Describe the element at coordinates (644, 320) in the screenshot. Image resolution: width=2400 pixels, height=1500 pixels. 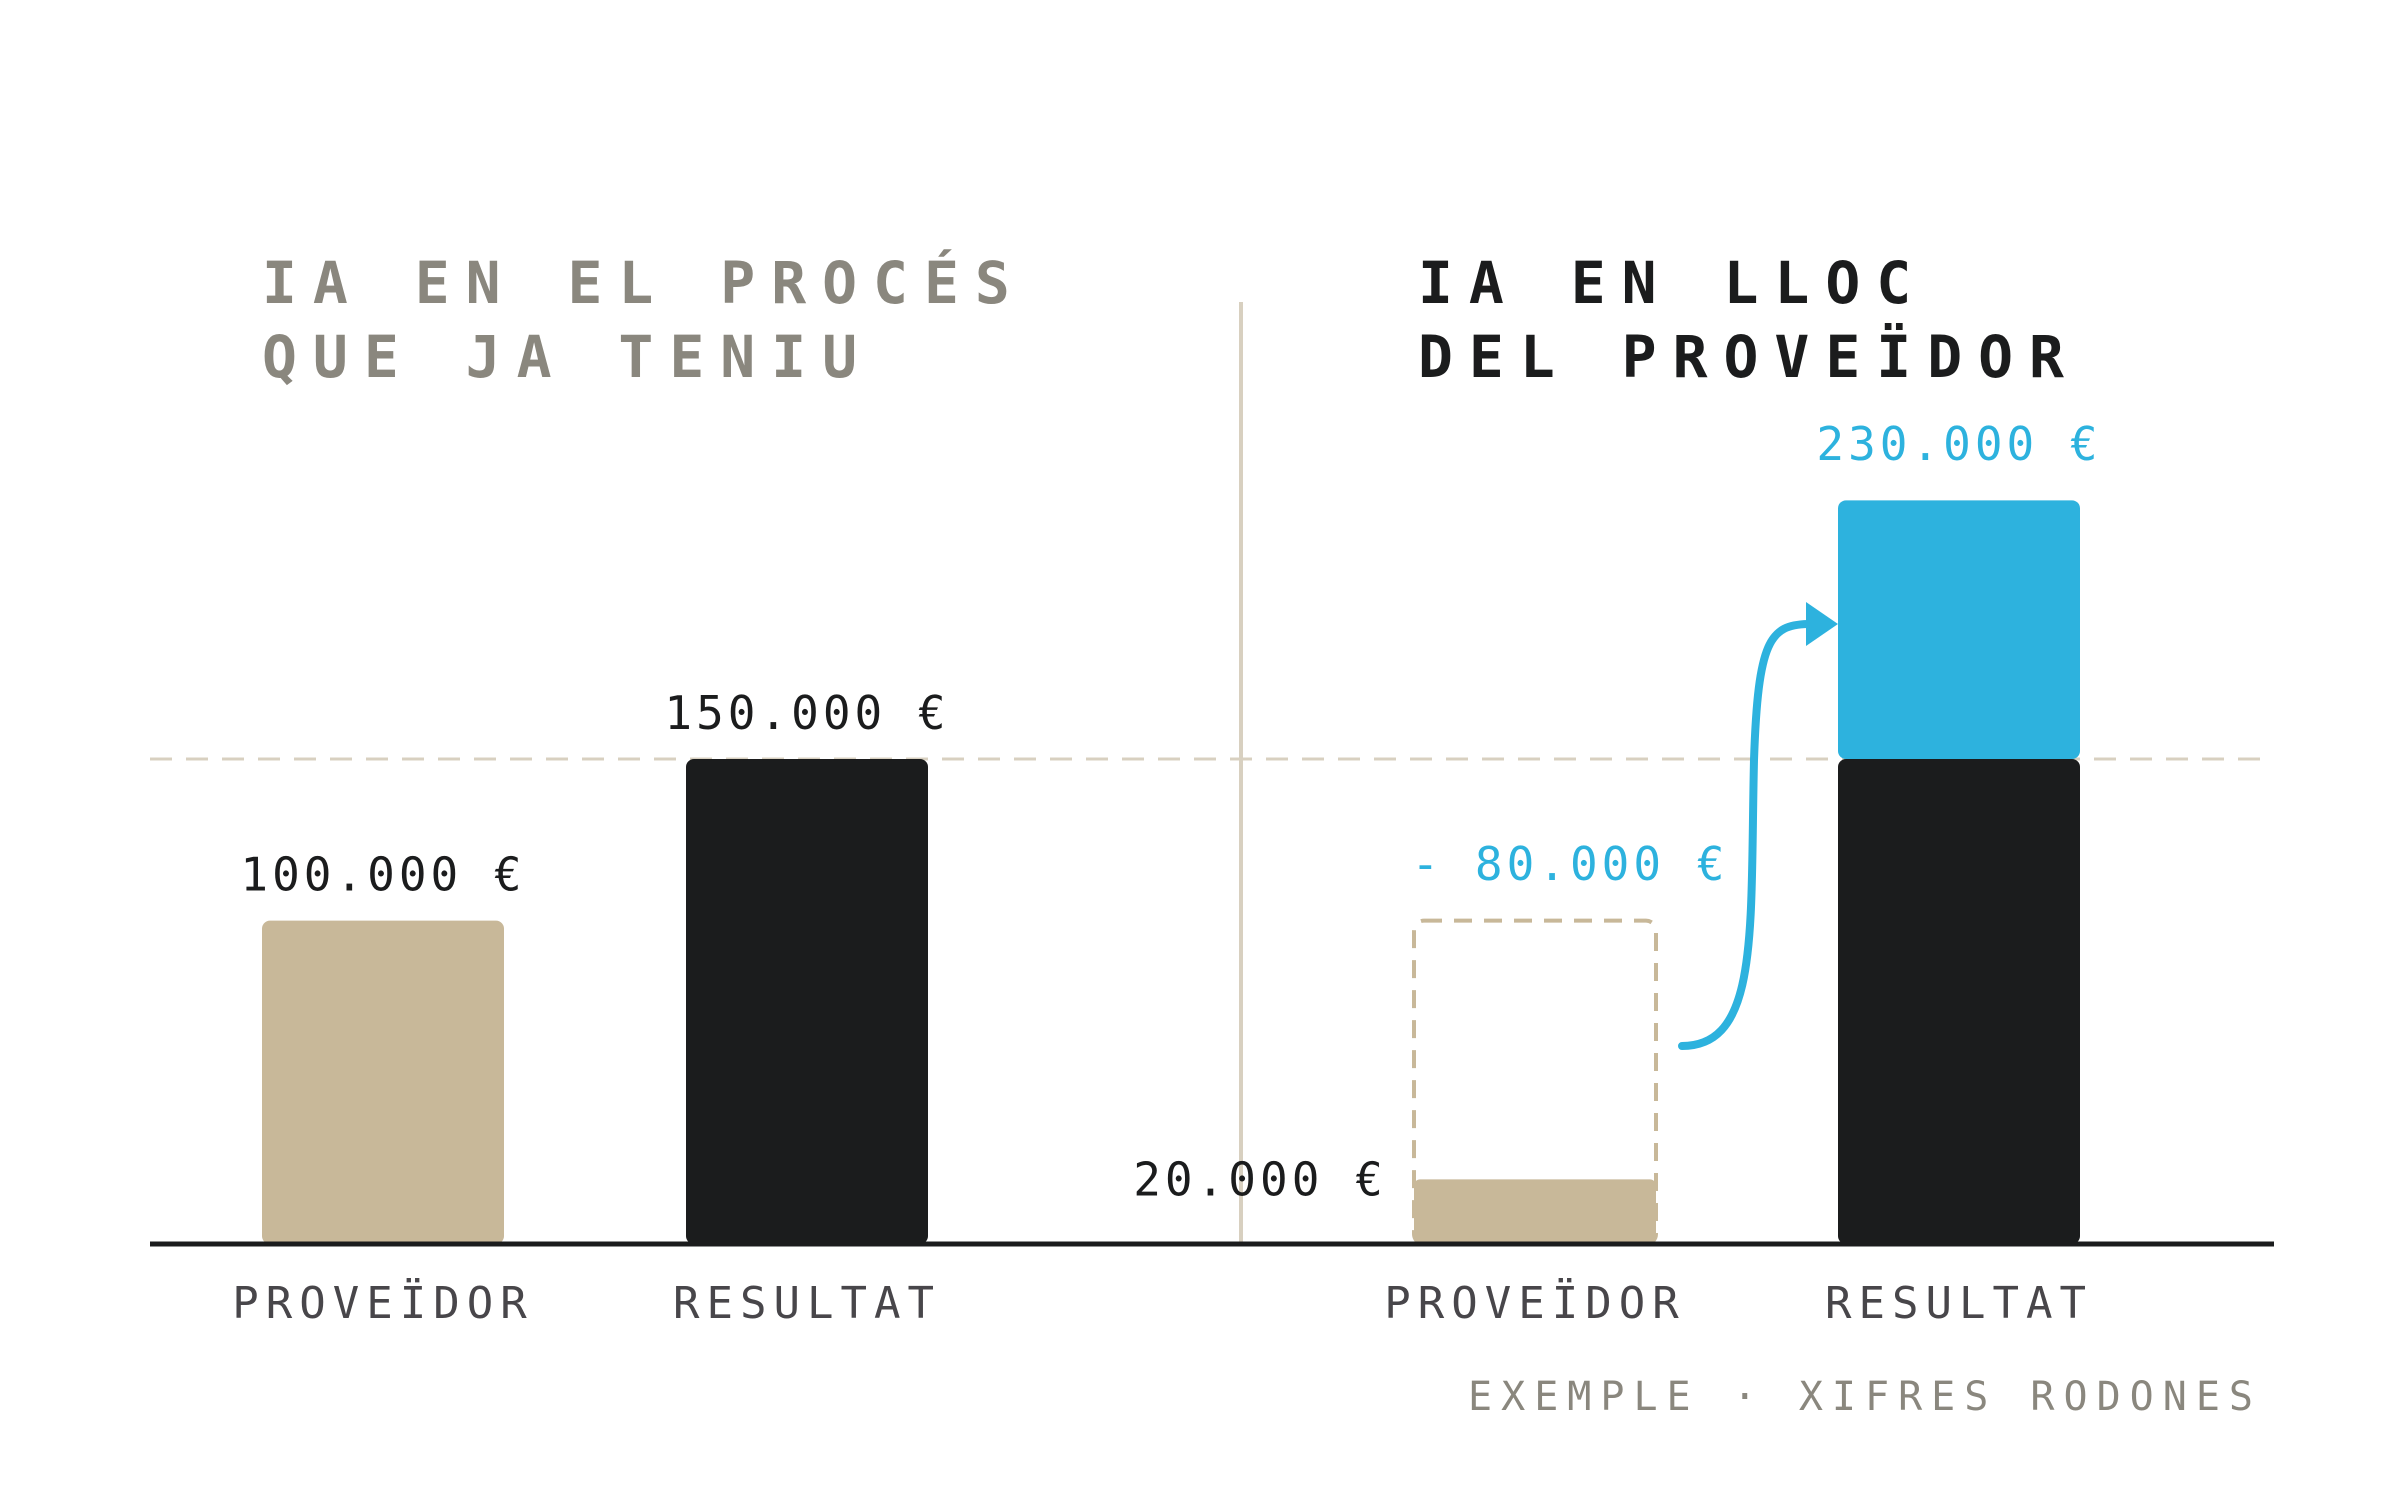
I see `left-panel-title: IA EN EL PROCÉS QUE JA TENIU` at that location.